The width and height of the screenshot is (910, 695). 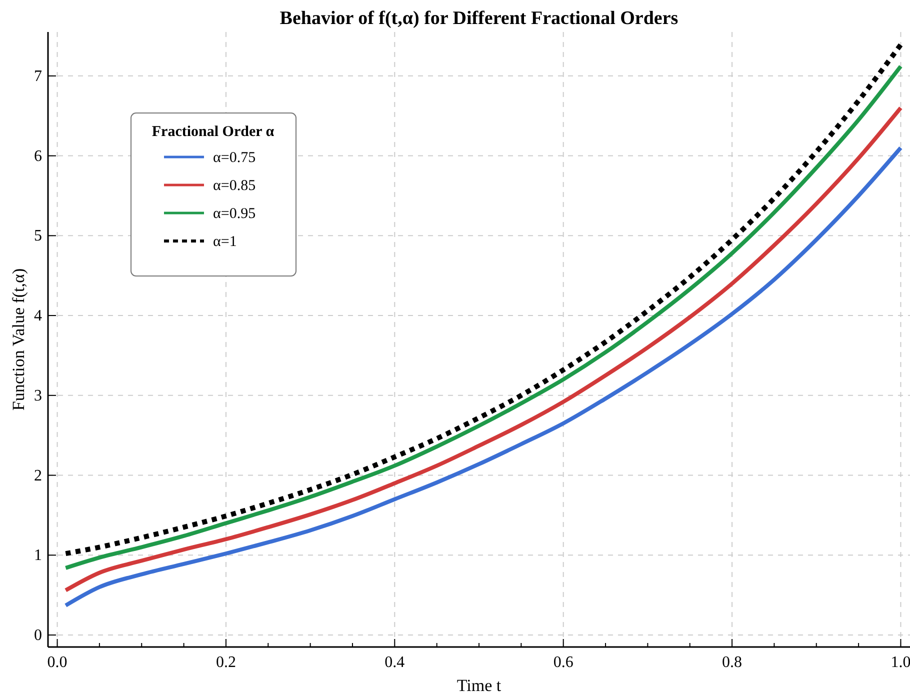 What do you see at coordinates (38, 156) in the screenshot?
I see `y-tick-label: 6` at bounding box center [38, 156].